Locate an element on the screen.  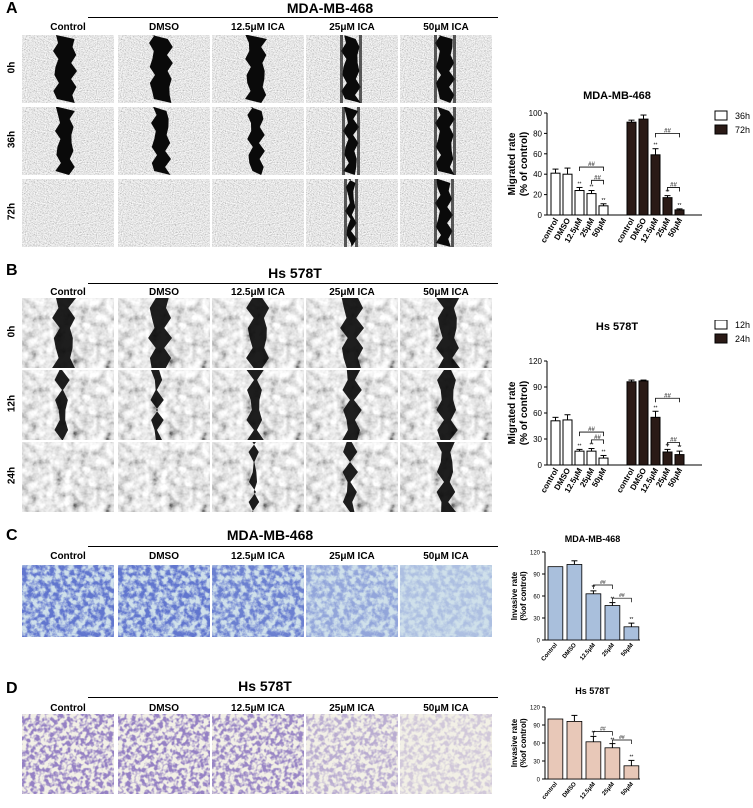
category-label: DMSO is located at coordinates (570, 790).